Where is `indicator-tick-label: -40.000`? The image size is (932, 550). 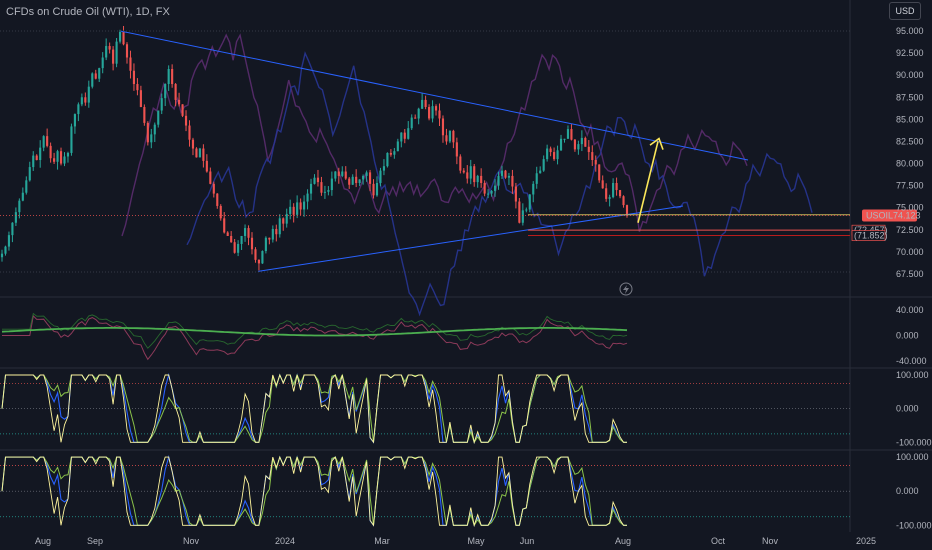 indicator-tick-label: -40.000 is located at coordinates (911, 361).